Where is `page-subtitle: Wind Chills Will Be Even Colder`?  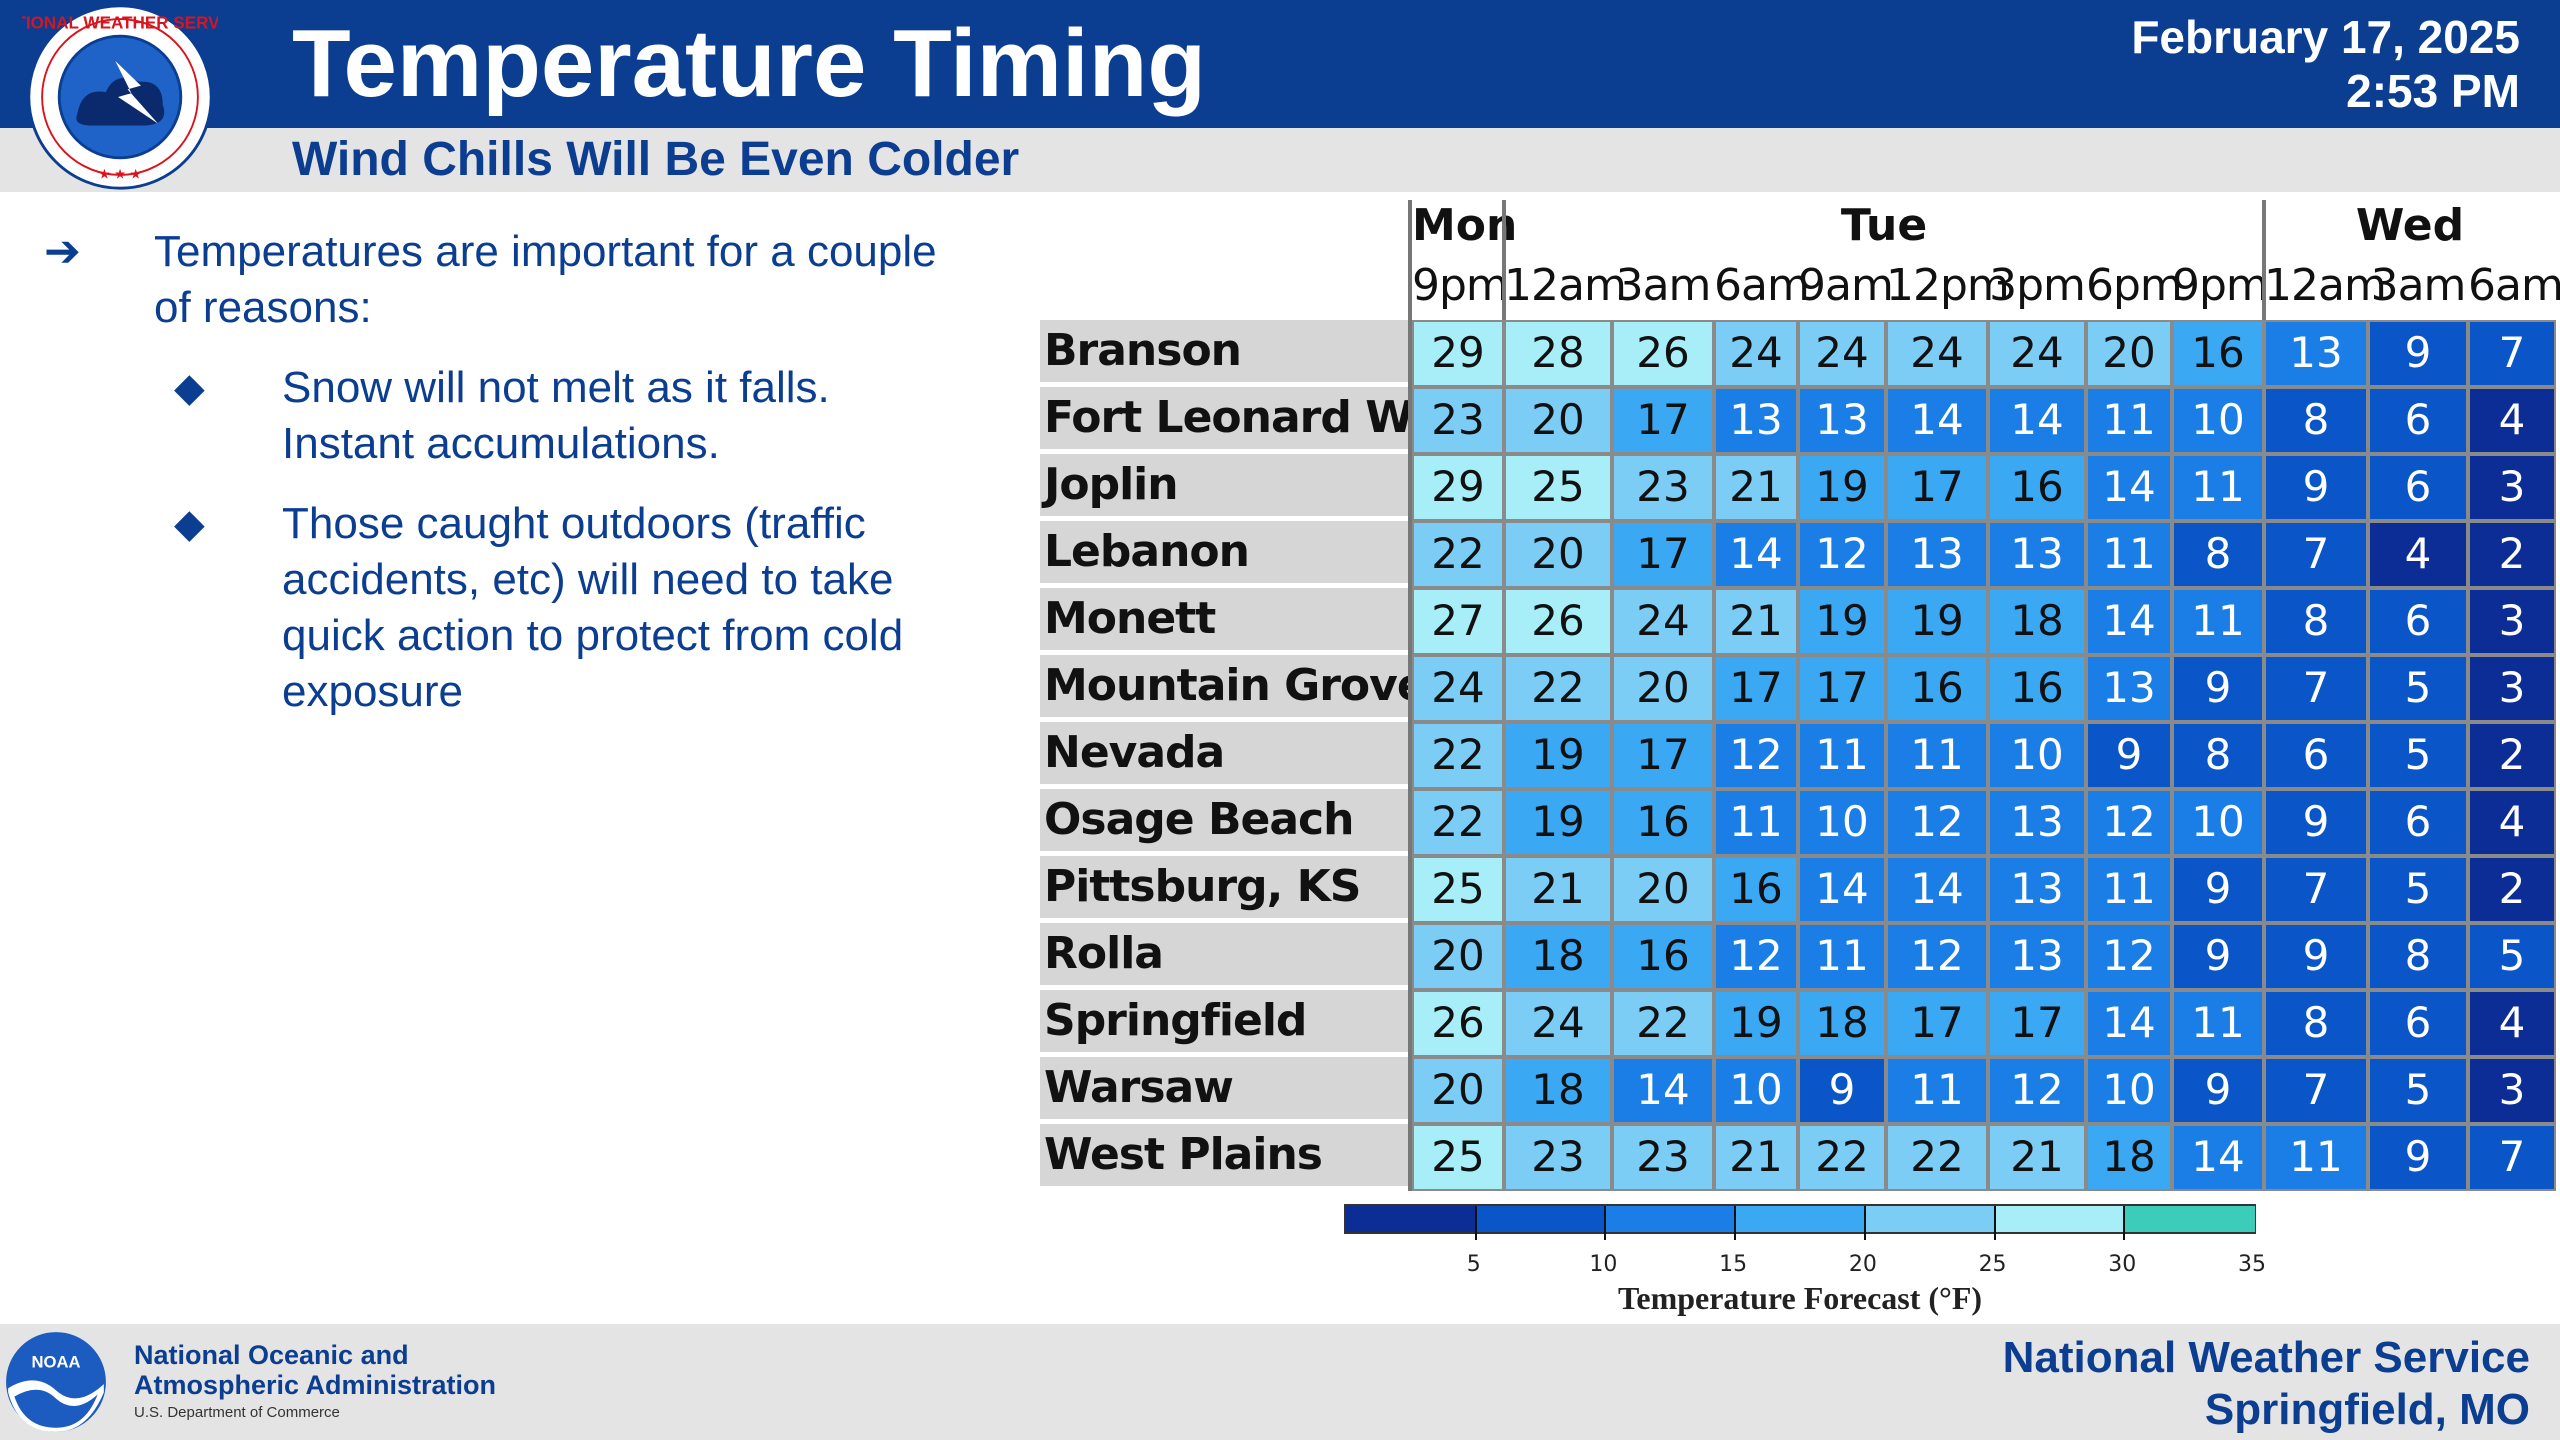
page-subtitle: Wind Chills Will Be Even Colder is located at coordinates (656, 159).